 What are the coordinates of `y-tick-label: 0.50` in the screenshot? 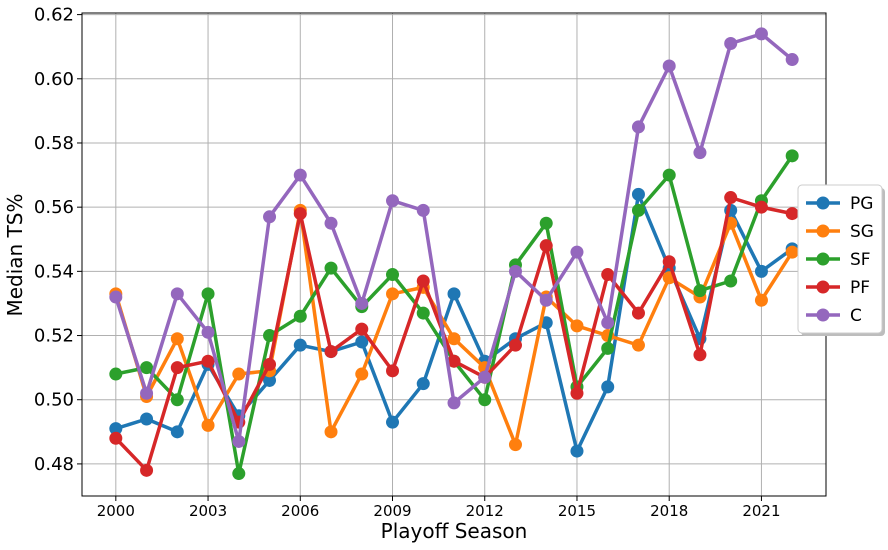 It's located at (54, 400).